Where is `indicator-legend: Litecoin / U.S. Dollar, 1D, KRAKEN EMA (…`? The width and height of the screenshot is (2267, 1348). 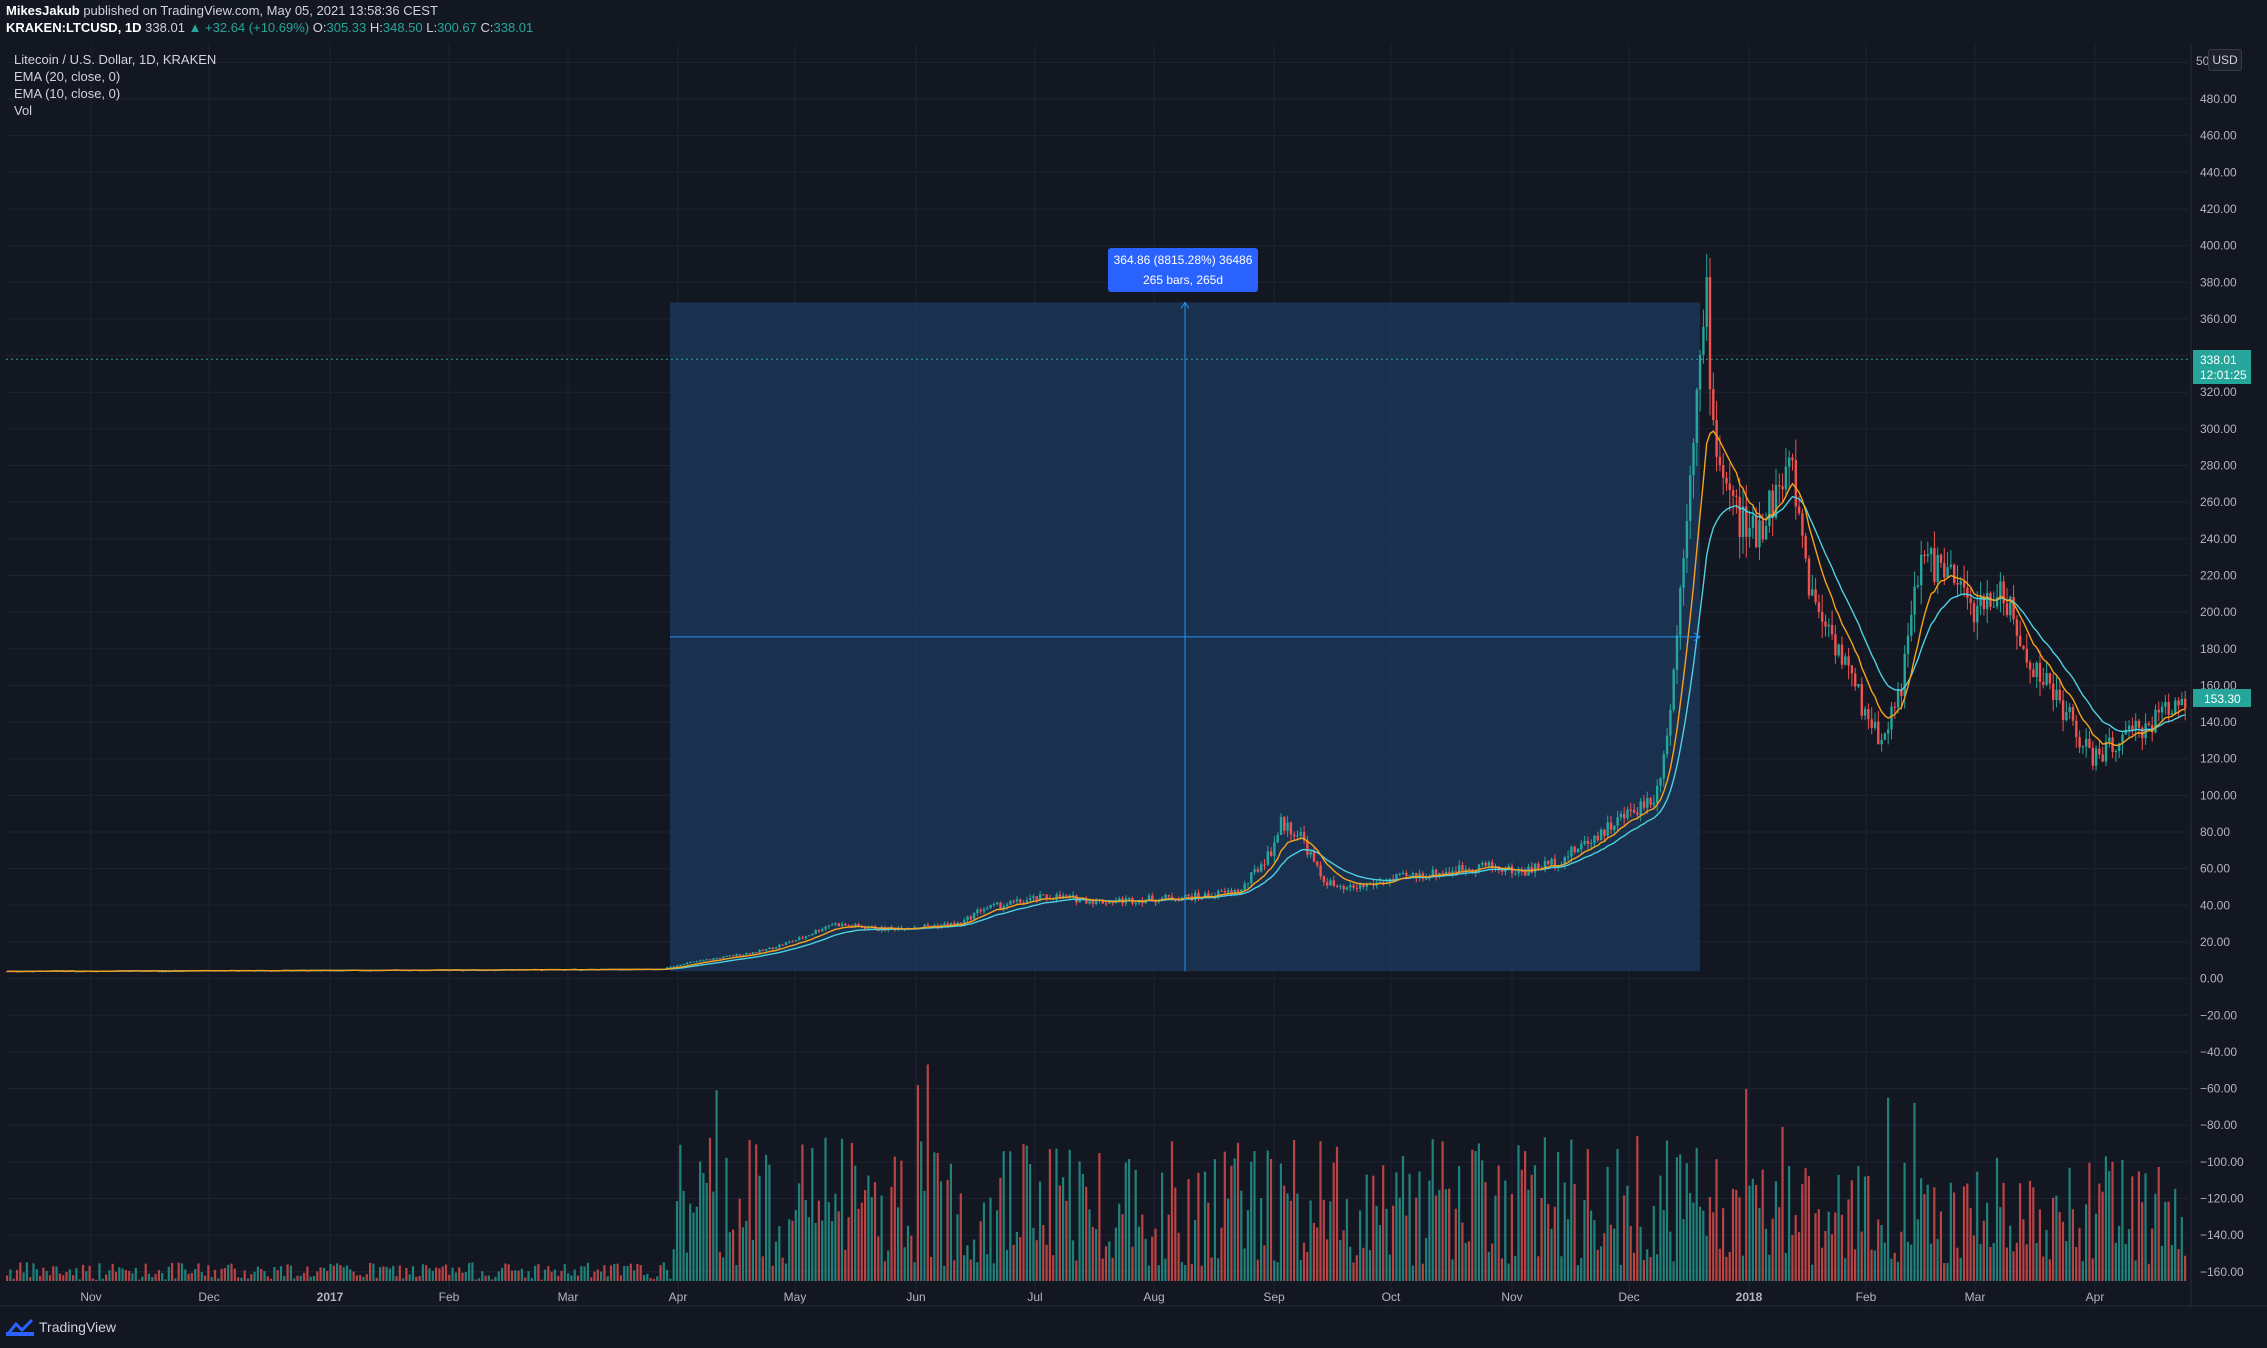 indicator-legend: Litecoin / U.S. Dollar, 1D, KRAKEN EMA (… is located at coordinates (115, 85).